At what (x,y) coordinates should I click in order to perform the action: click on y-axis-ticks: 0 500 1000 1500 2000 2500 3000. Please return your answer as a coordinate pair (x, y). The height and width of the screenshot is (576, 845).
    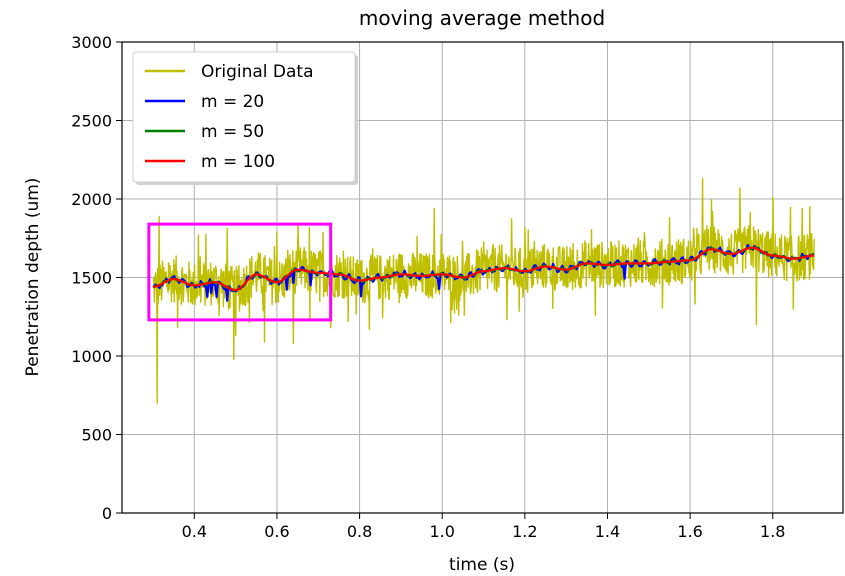
    Looking at the image, I should click on (96, 278).